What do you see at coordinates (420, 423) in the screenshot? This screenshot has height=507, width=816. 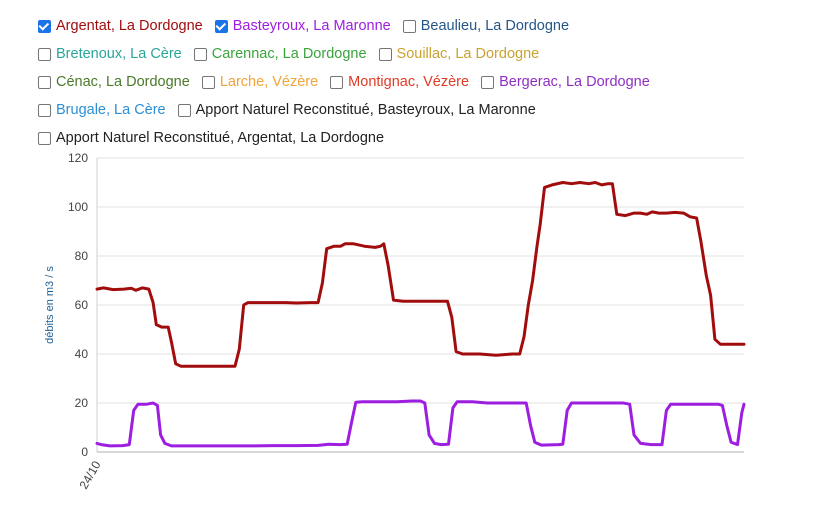 I see `series-line-basteyroux` at bounding box center [420, 423].